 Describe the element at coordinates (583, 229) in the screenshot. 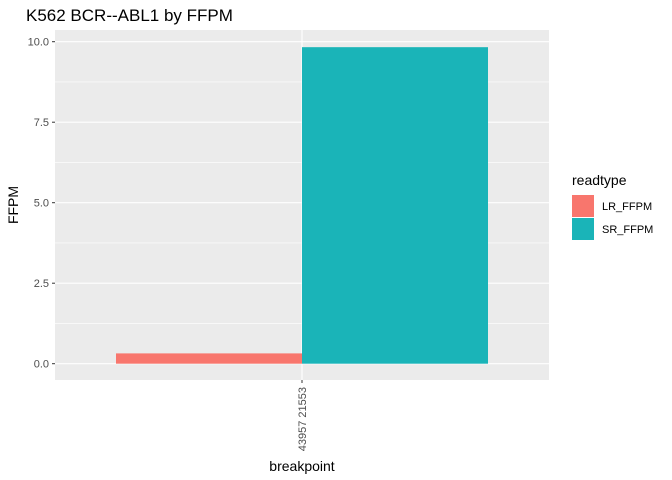

I see `legend-key-sr-ffpm` at that location.